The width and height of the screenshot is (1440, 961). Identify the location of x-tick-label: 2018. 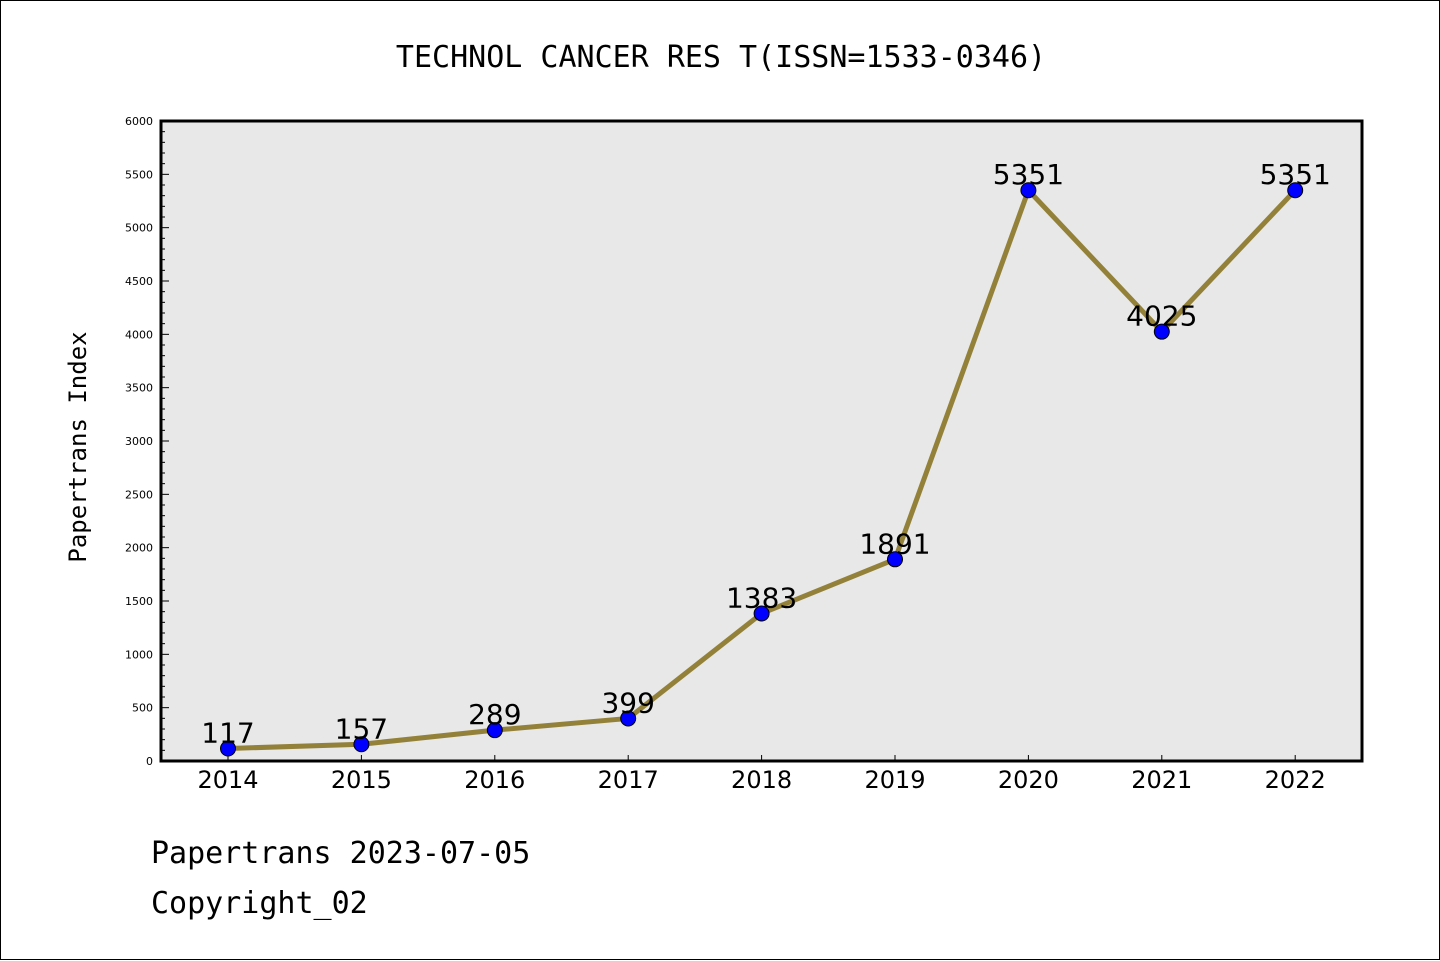
(761, 780).